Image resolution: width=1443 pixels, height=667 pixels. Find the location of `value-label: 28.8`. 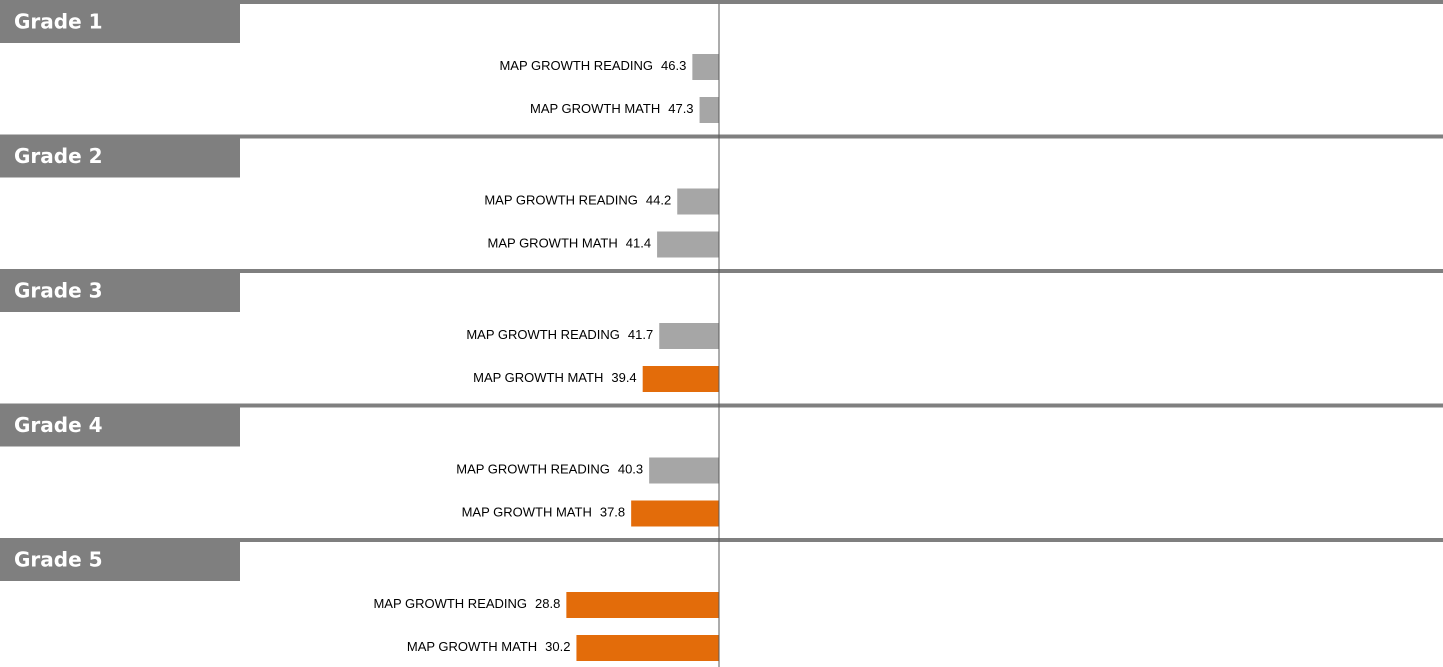

value-label: 28.8 is located at coordinates (547, 603).